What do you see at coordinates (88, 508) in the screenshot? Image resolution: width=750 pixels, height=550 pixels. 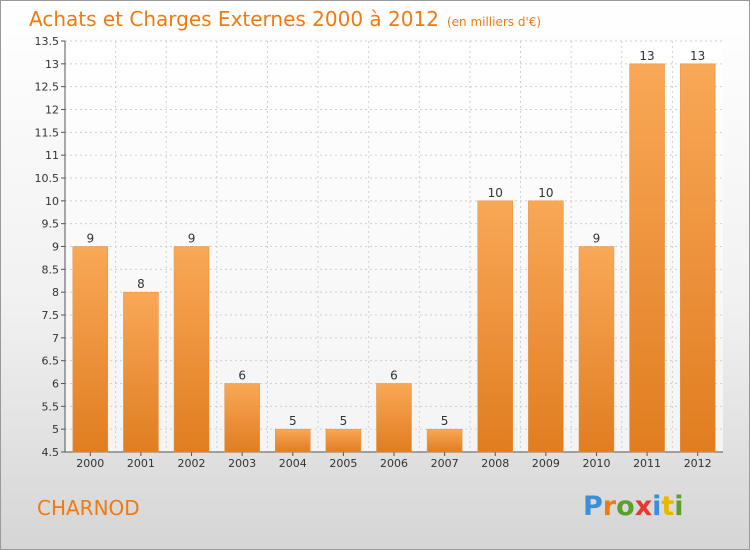 I see `commune-name: CHARNOD` at bounding box center [88, 508].